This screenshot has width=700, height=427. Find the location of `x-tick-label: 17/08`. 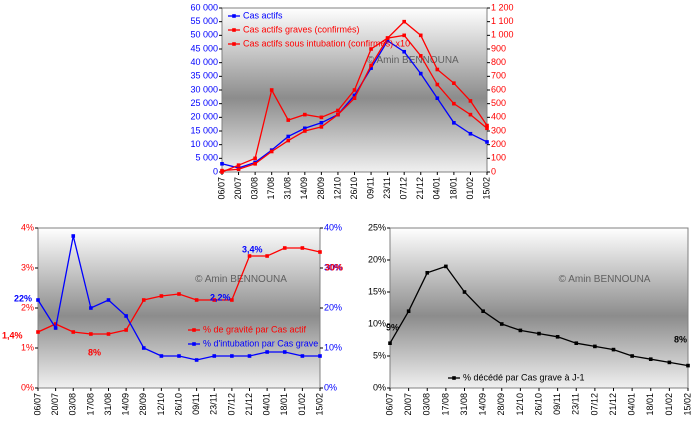

x-tick-label: 17/08 is located at coordinates (445, 404).